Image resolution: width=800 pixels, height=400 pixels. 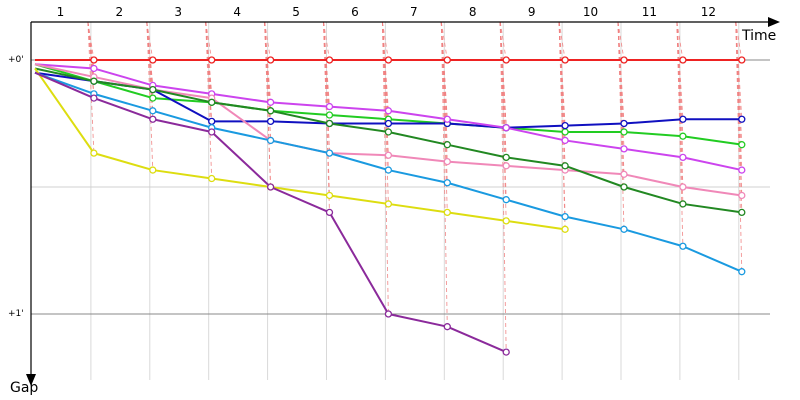 What do you see at coordinates (414, 12) in the screenshot?
I see `x-tick-label: 7` at bounding box center [414, 12].